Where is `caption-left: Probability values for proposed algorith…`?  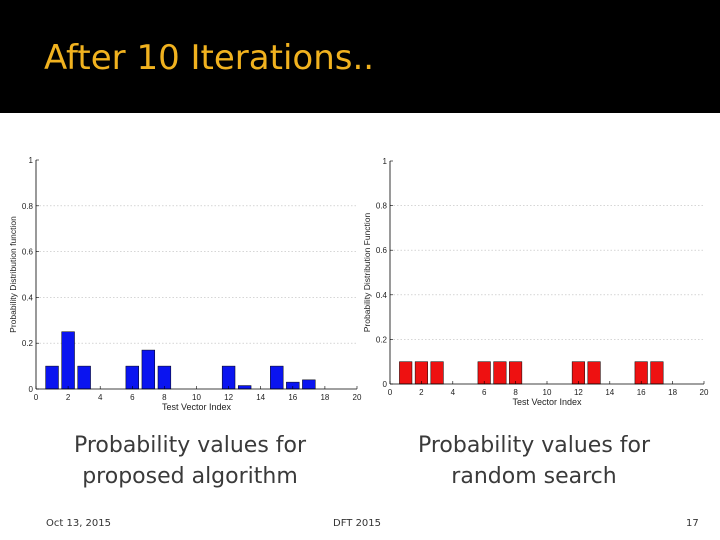 caption-left: Probability values for proposed algorith… is located at coordinates (190, 461).